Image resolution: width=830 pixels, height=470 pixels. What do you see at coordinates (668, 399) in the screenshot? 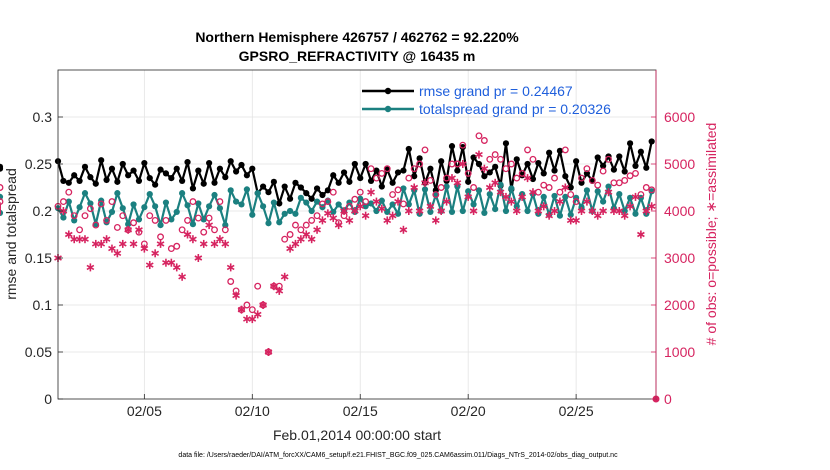
I see `right-y-tick-label: 0` at bounding box center [668, 399].